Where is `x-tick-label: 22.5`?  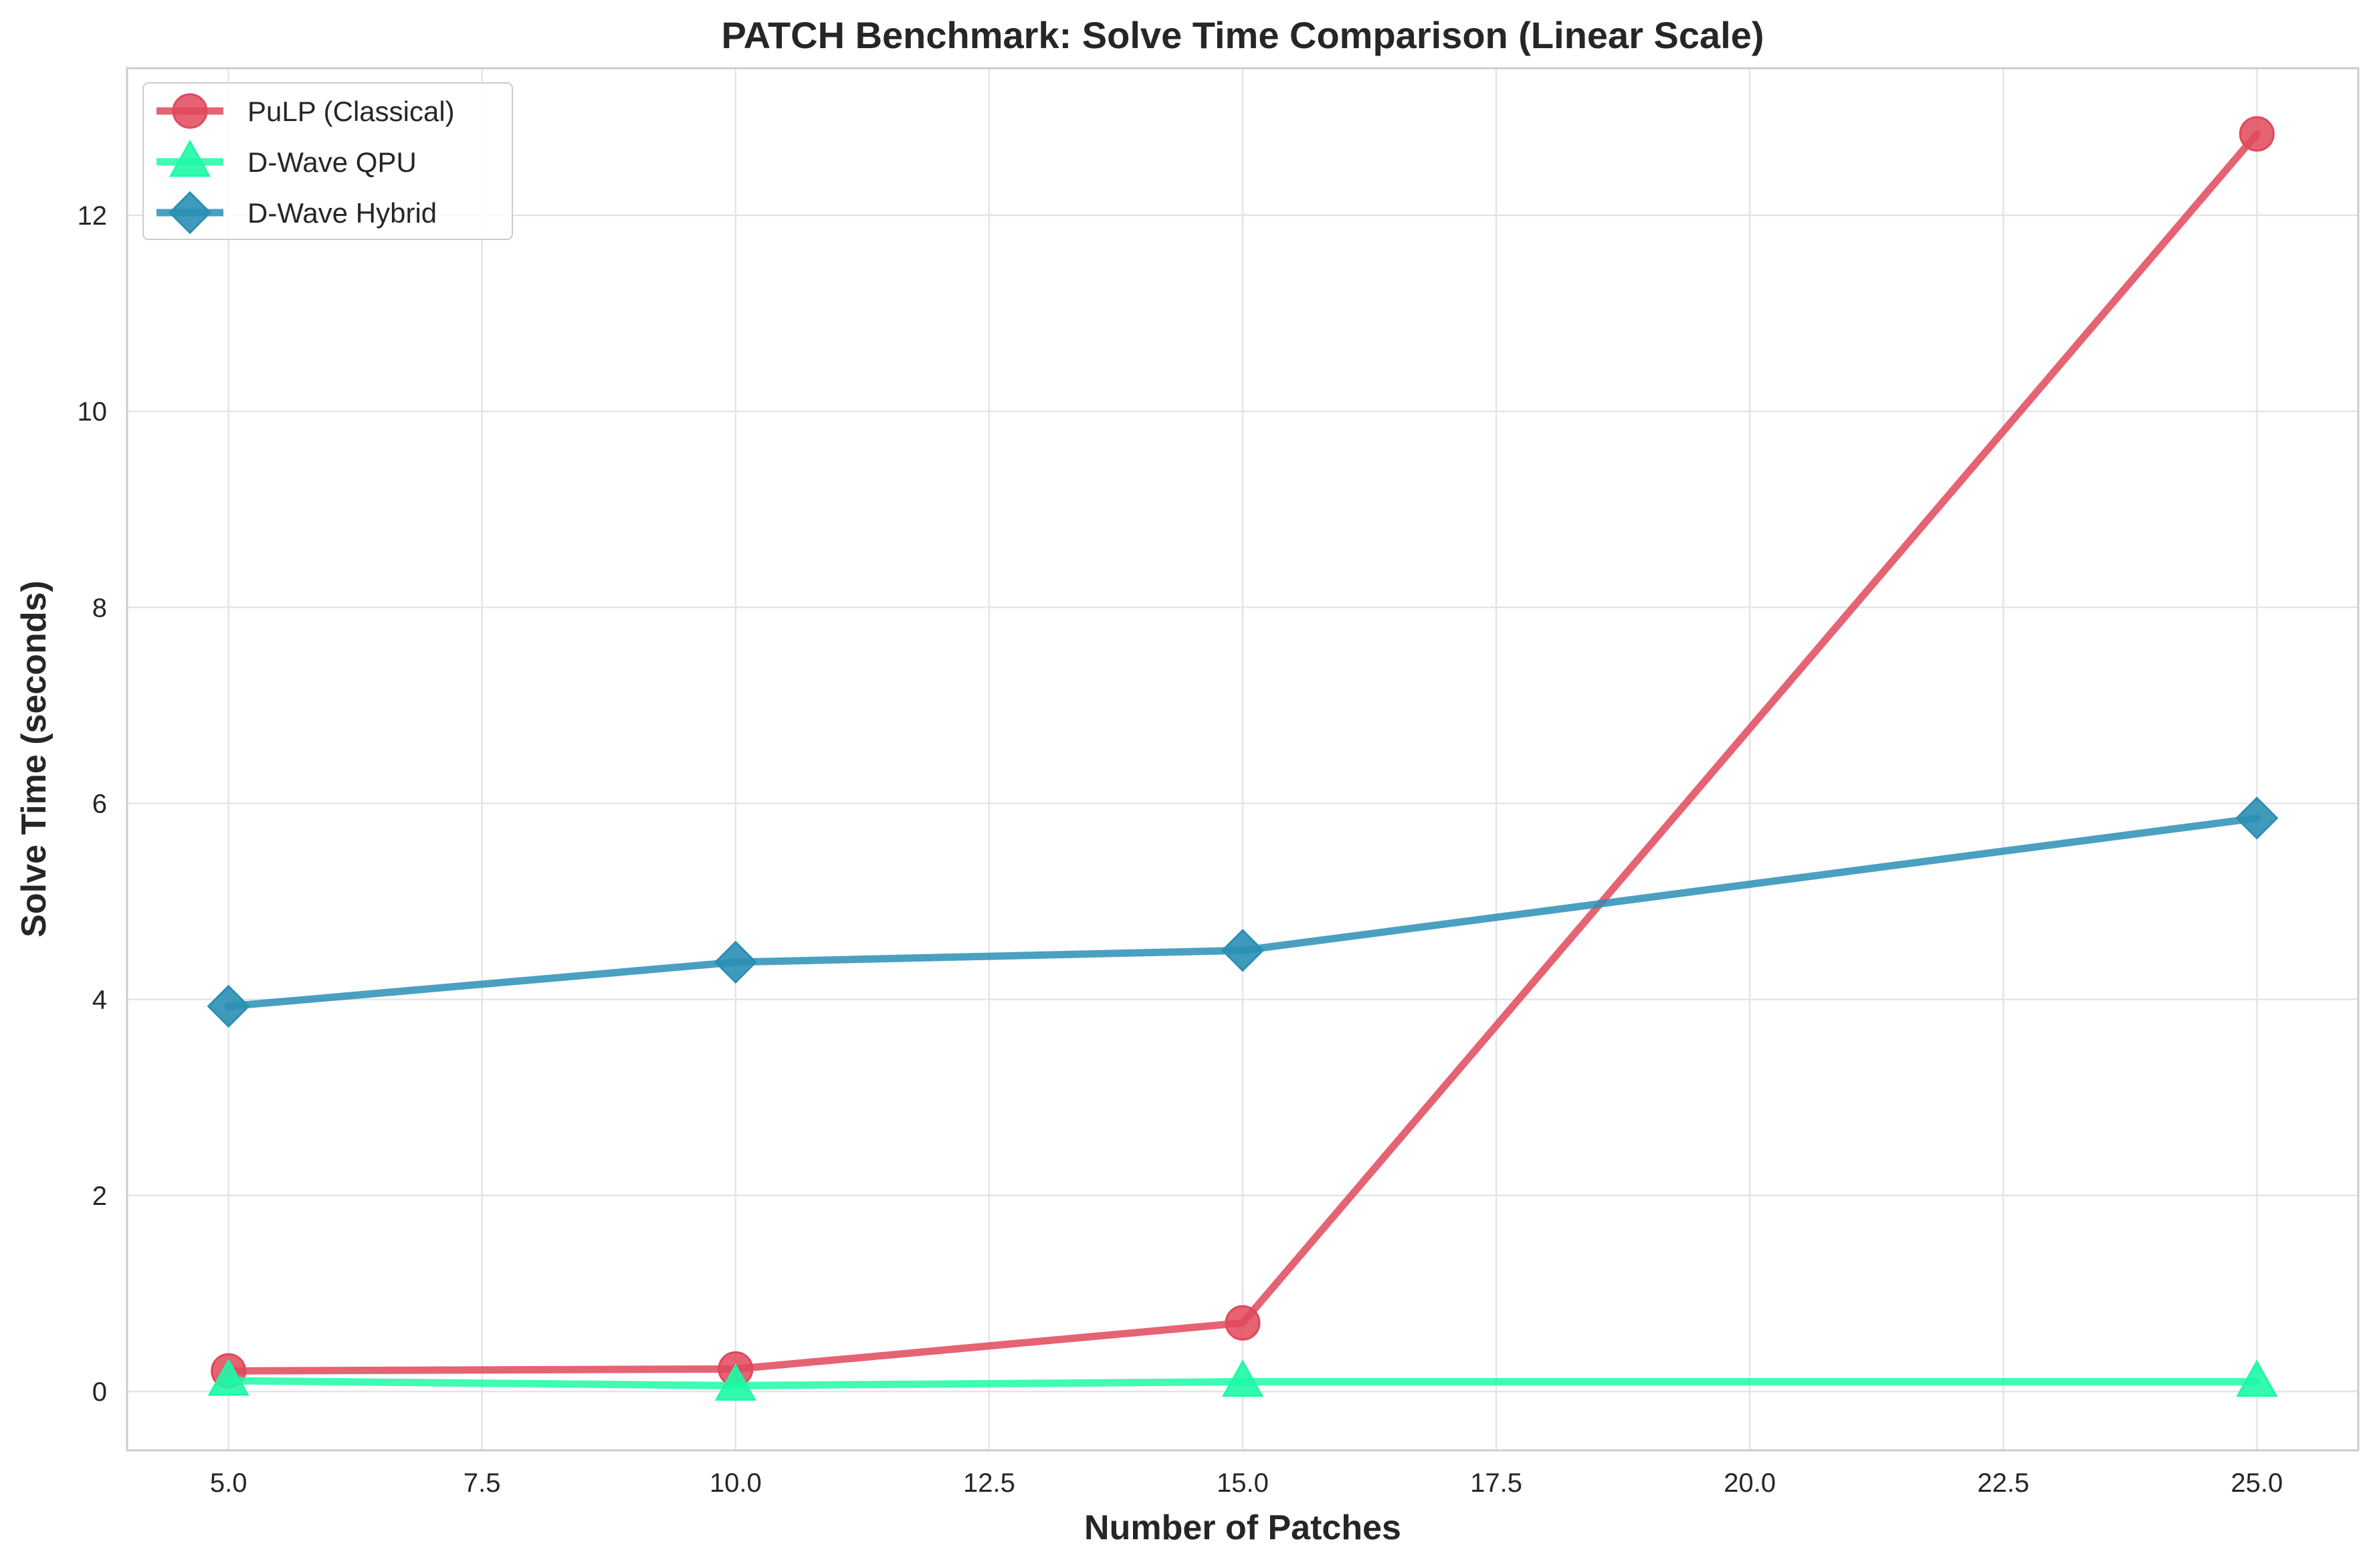
x-tick-label: 22.5 is located at coordinates (2003, 1483).